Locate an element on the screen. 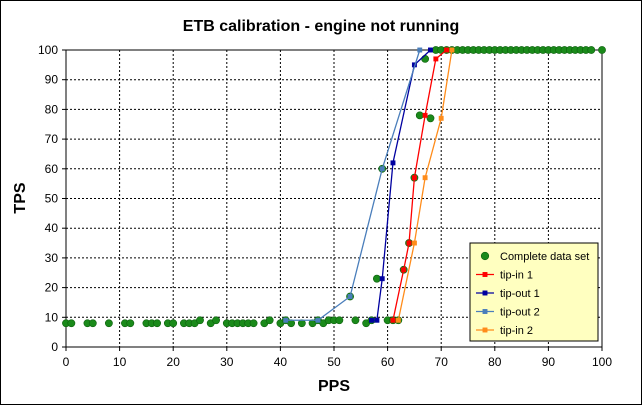 The image size is (642, 405). y-tick-label: 10 is located at coordinates (52, 317).